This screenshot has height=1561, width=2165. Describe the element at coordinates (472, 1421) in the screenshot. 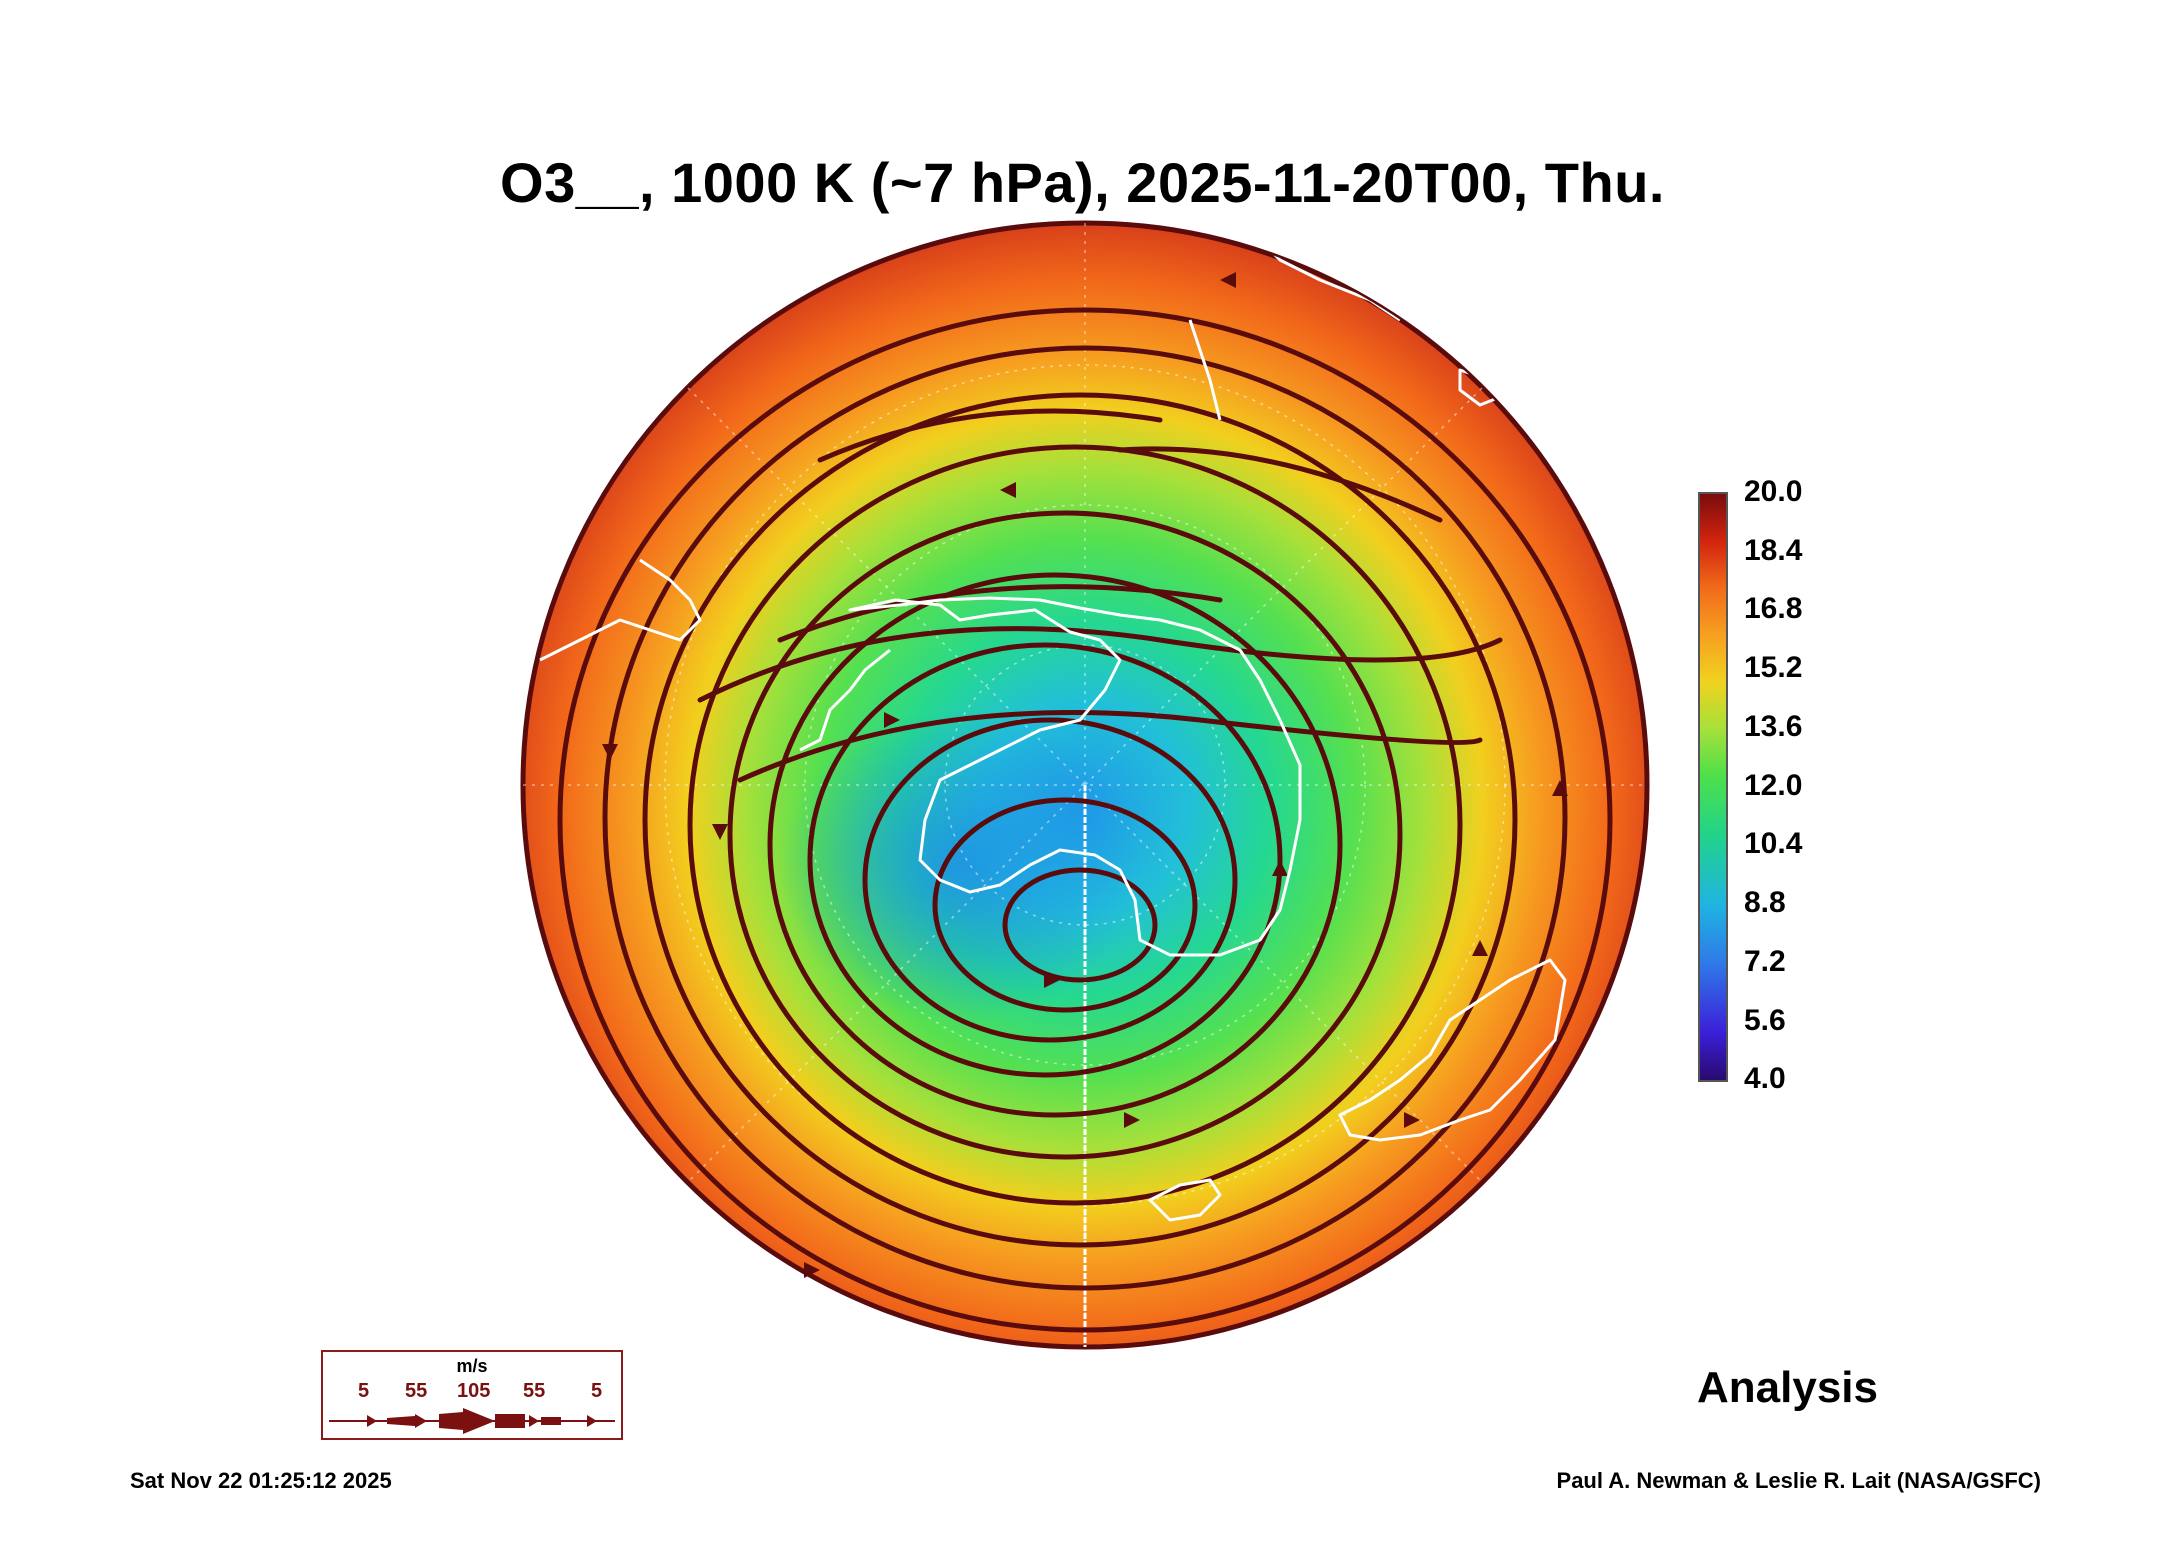

I see `wind-scale-arrow` at that location.